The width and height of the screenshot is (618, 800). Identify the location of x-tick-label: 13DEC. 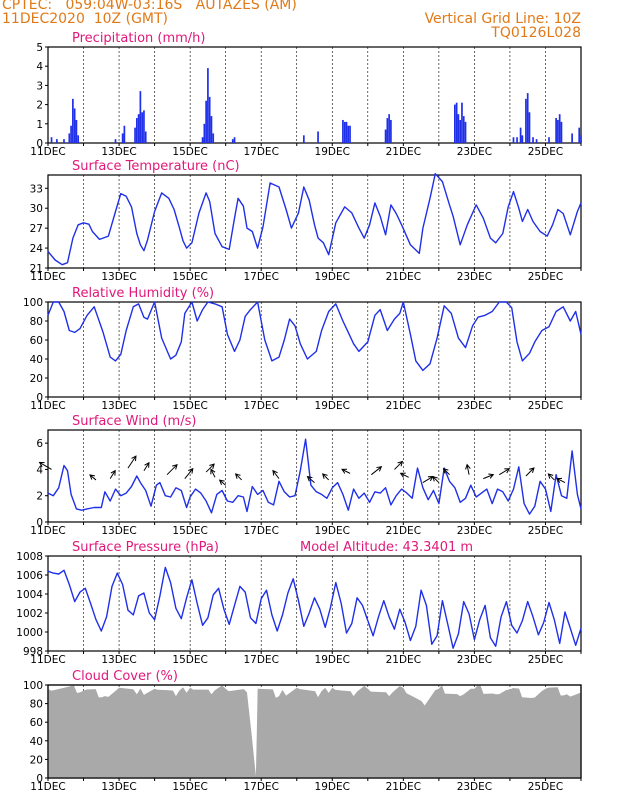
(118, 787).